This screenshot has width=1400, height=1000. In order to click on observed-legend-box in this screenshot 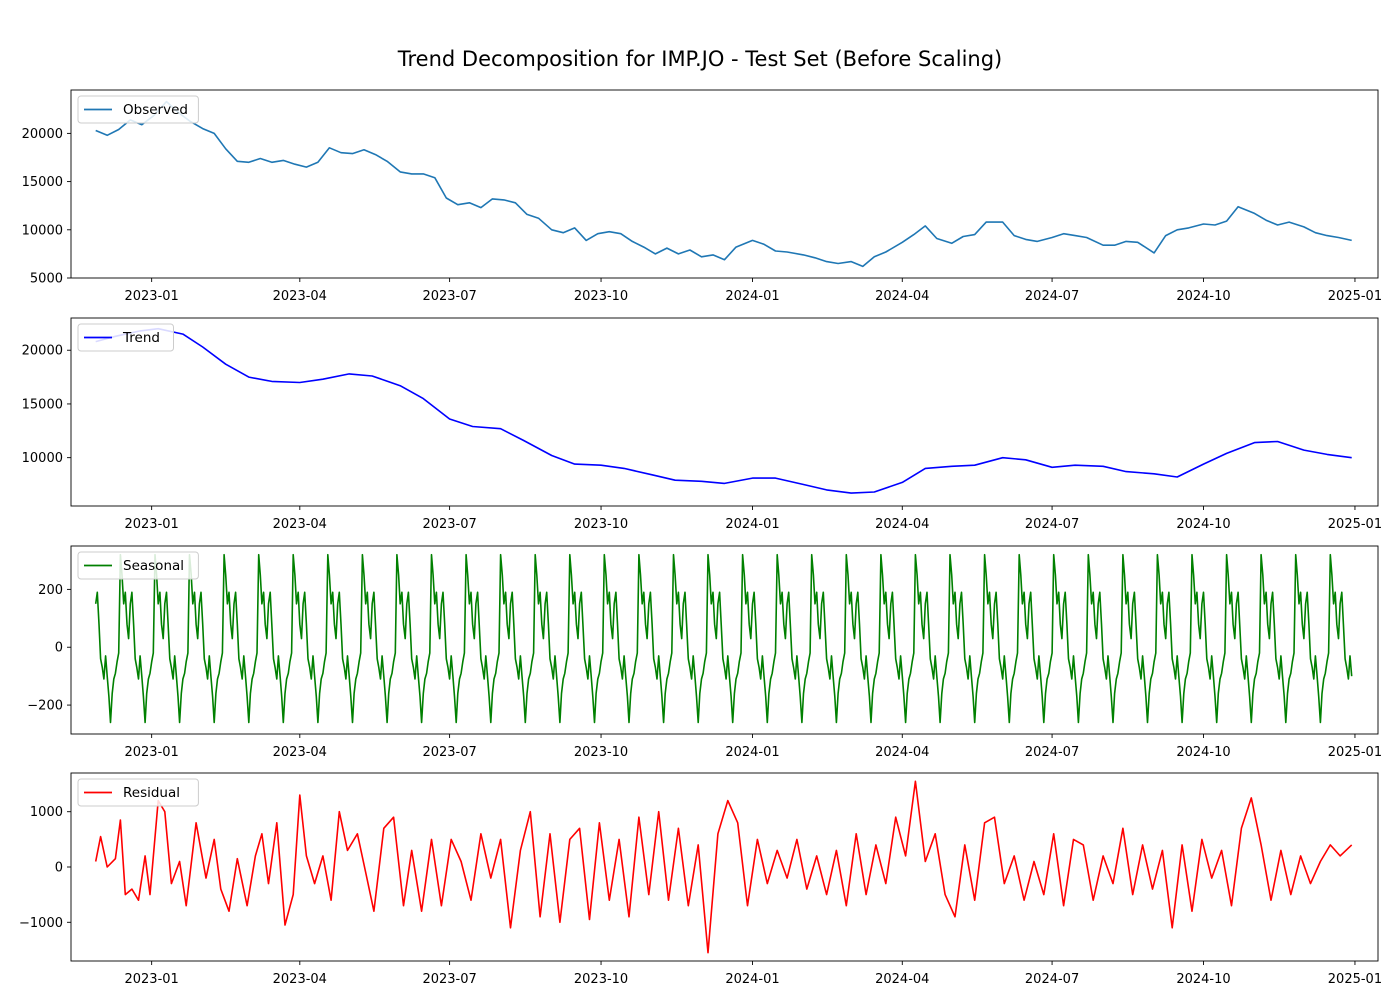, I will do `click(138, 109)`.